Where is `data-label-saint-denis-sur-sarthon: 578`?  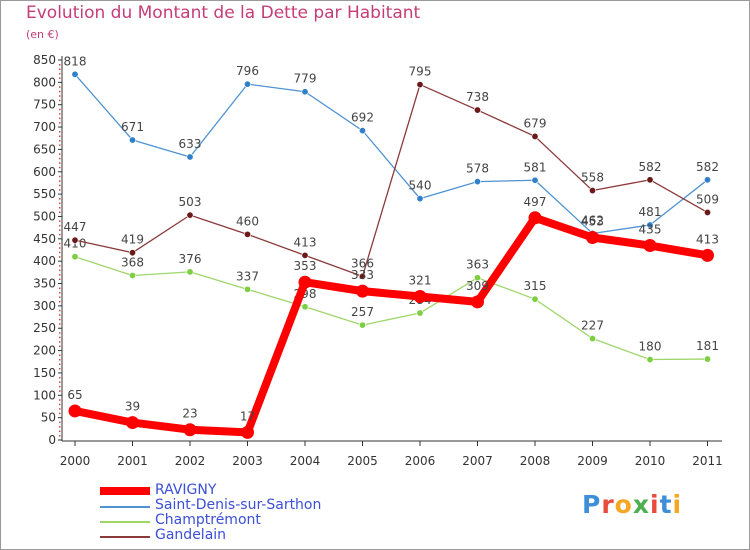
data-label-saint-denis-sur-sarthon: 578 is located at coordinates (477, 169).